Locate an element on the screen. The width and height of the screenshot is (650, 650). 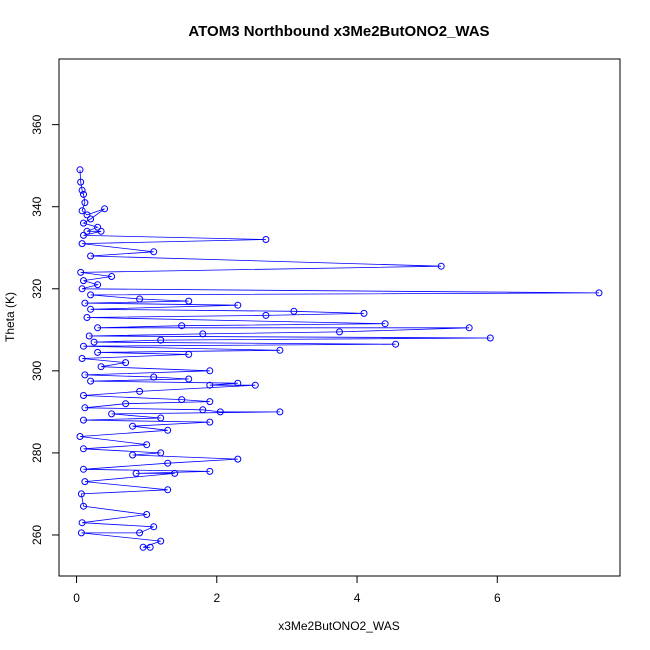
x-tick-label: 4 is located at coordinates (357, 598).